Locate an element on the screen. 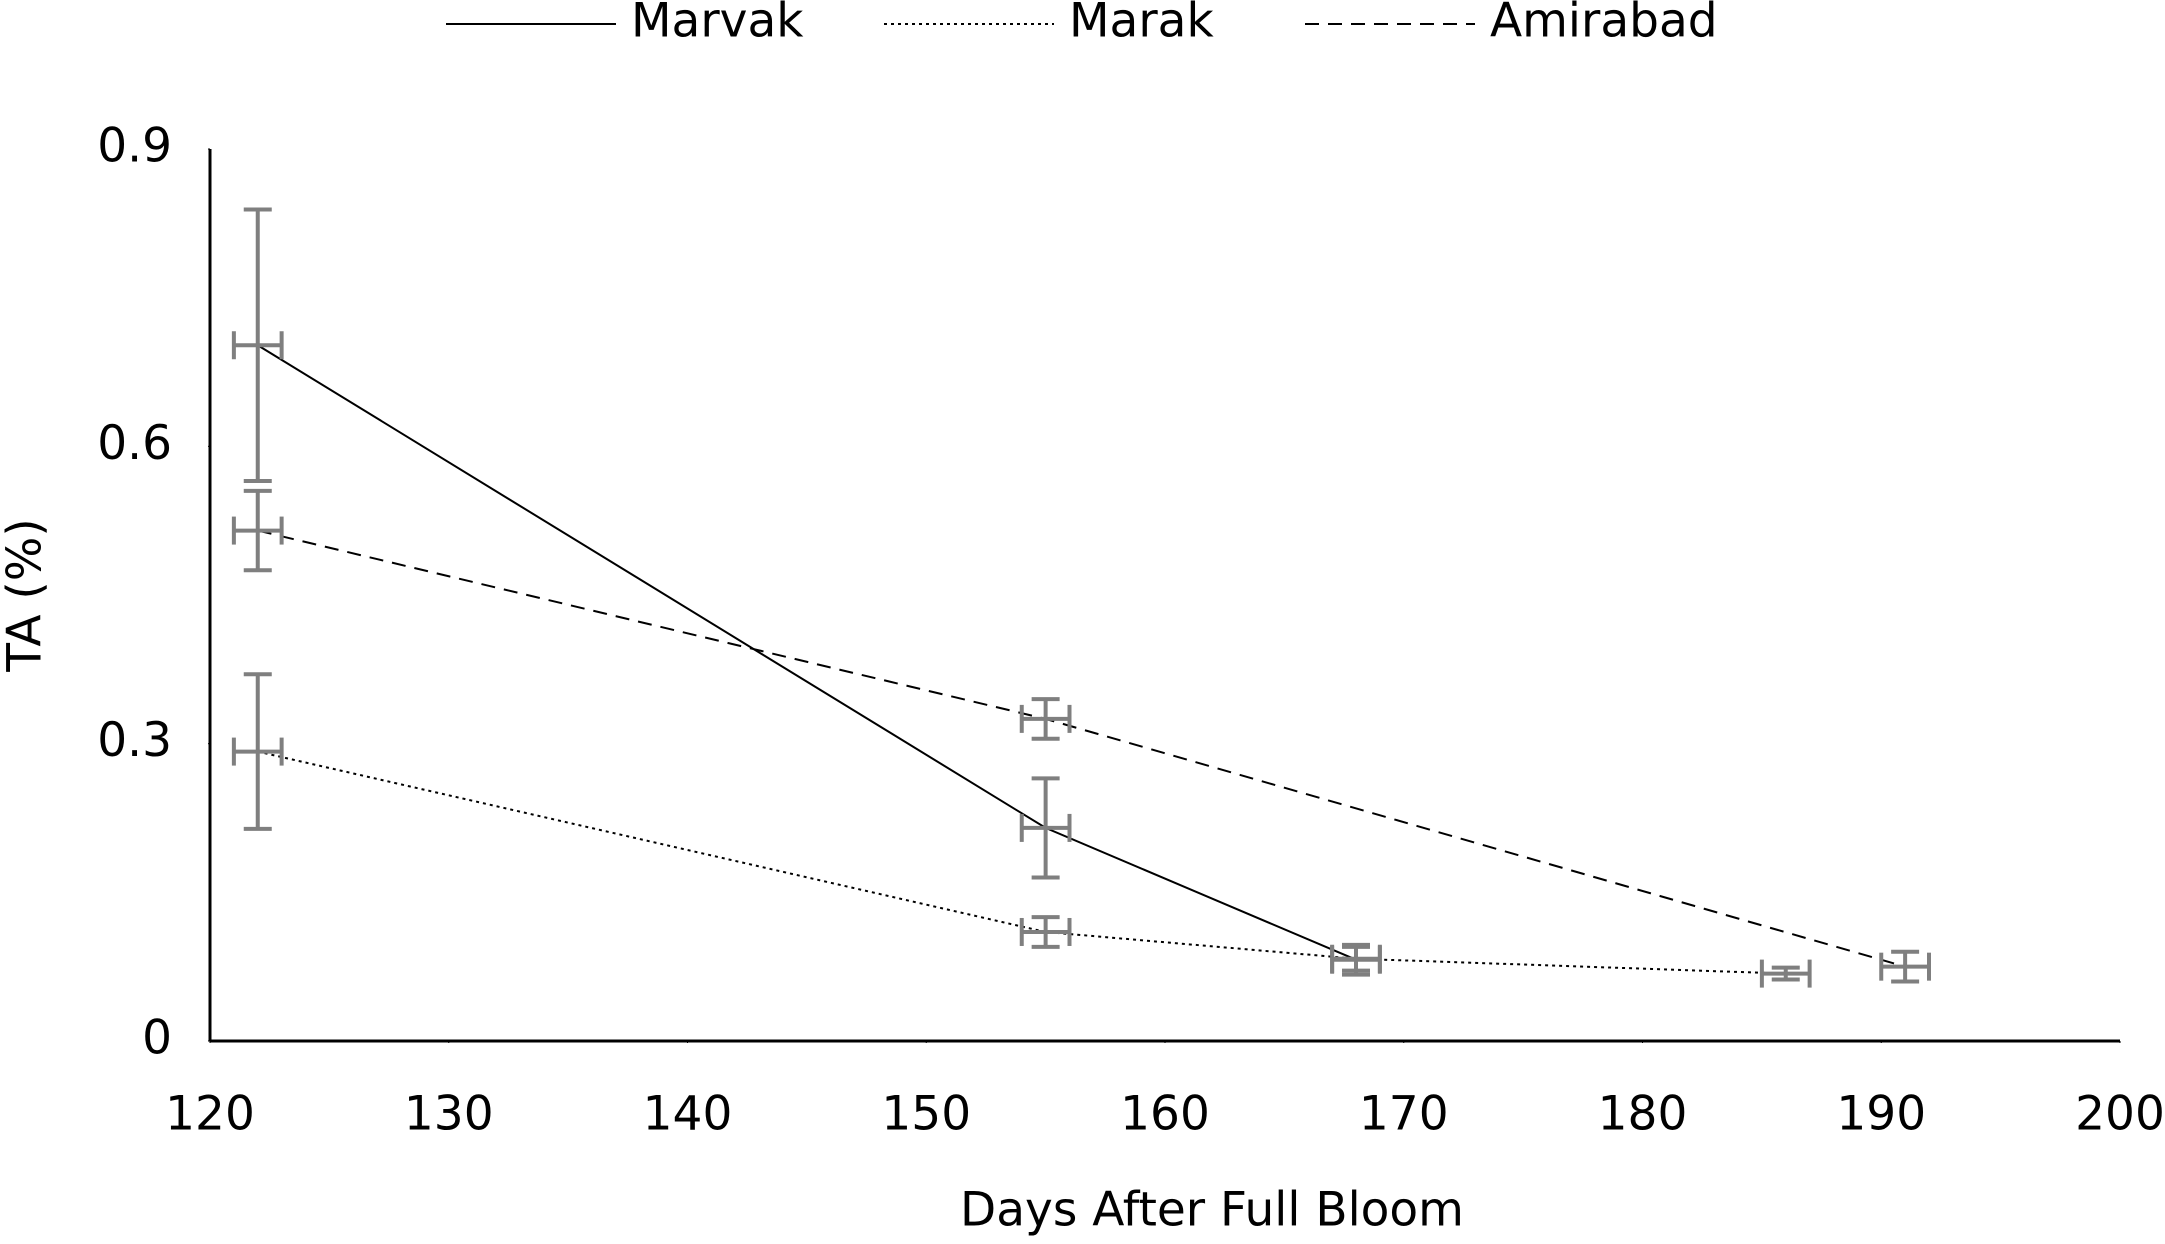 The image size is (2165, 1244). x-tick-label: 140 is located at coordinates (688, 1114).